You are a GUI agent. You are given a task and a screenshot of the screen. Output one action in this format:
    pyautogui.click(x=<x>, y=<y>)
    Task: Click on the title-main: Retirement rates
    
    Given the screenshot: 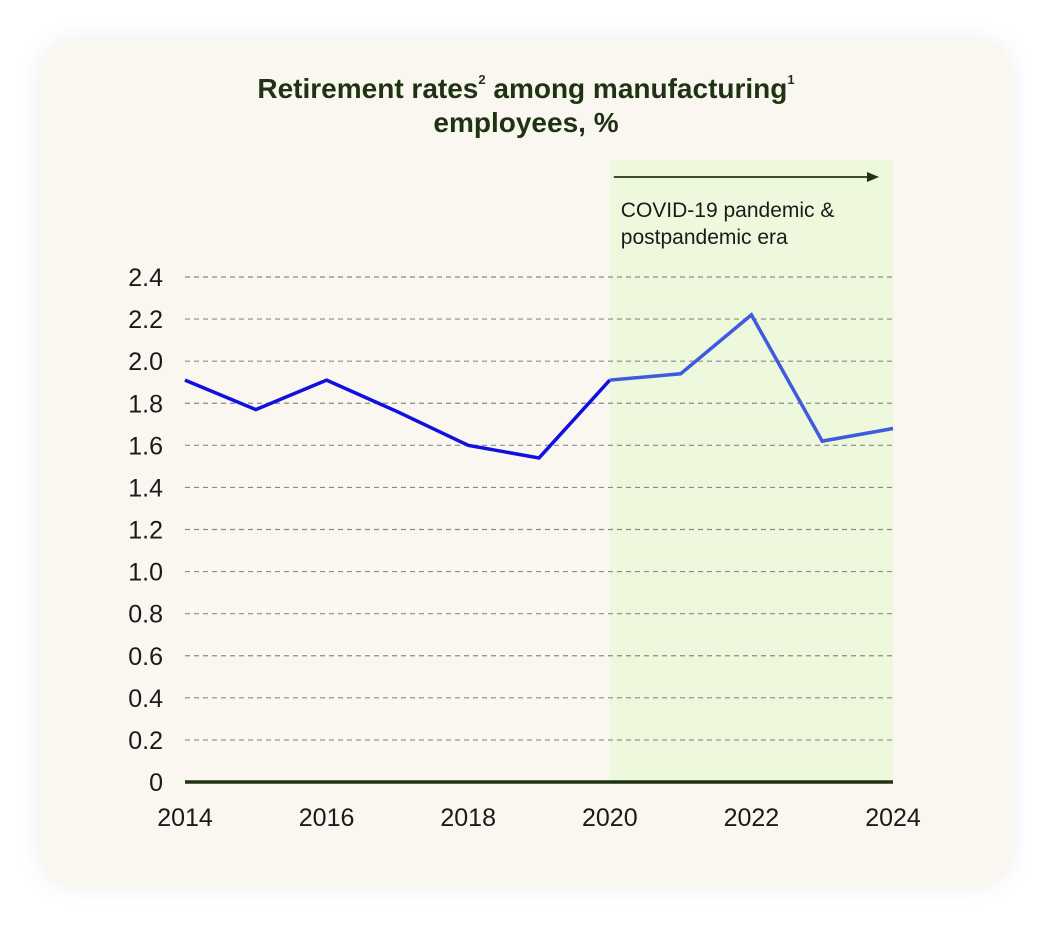 What is the action you would take?
    pyautogui.click(x=368, y=88)
    